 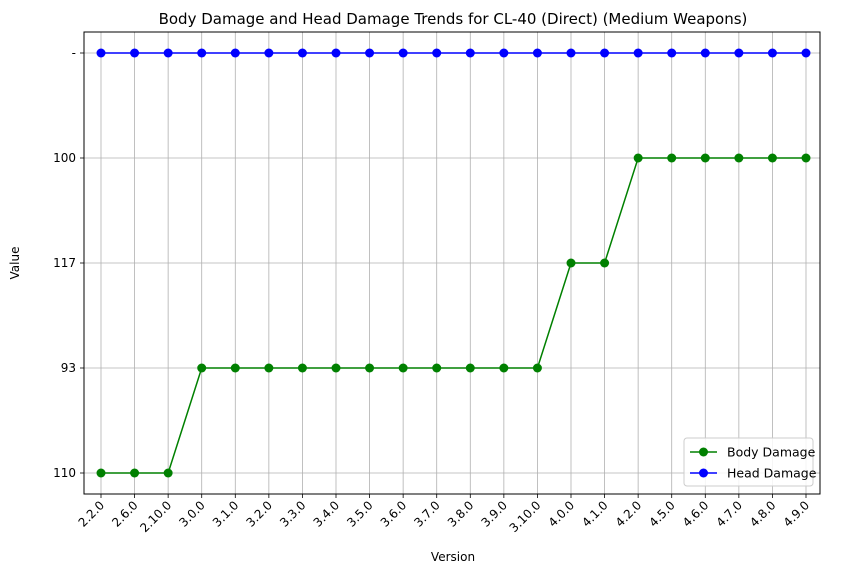 I want to click on x-tick-label: 4.0.0, so click(x=561, y=513).